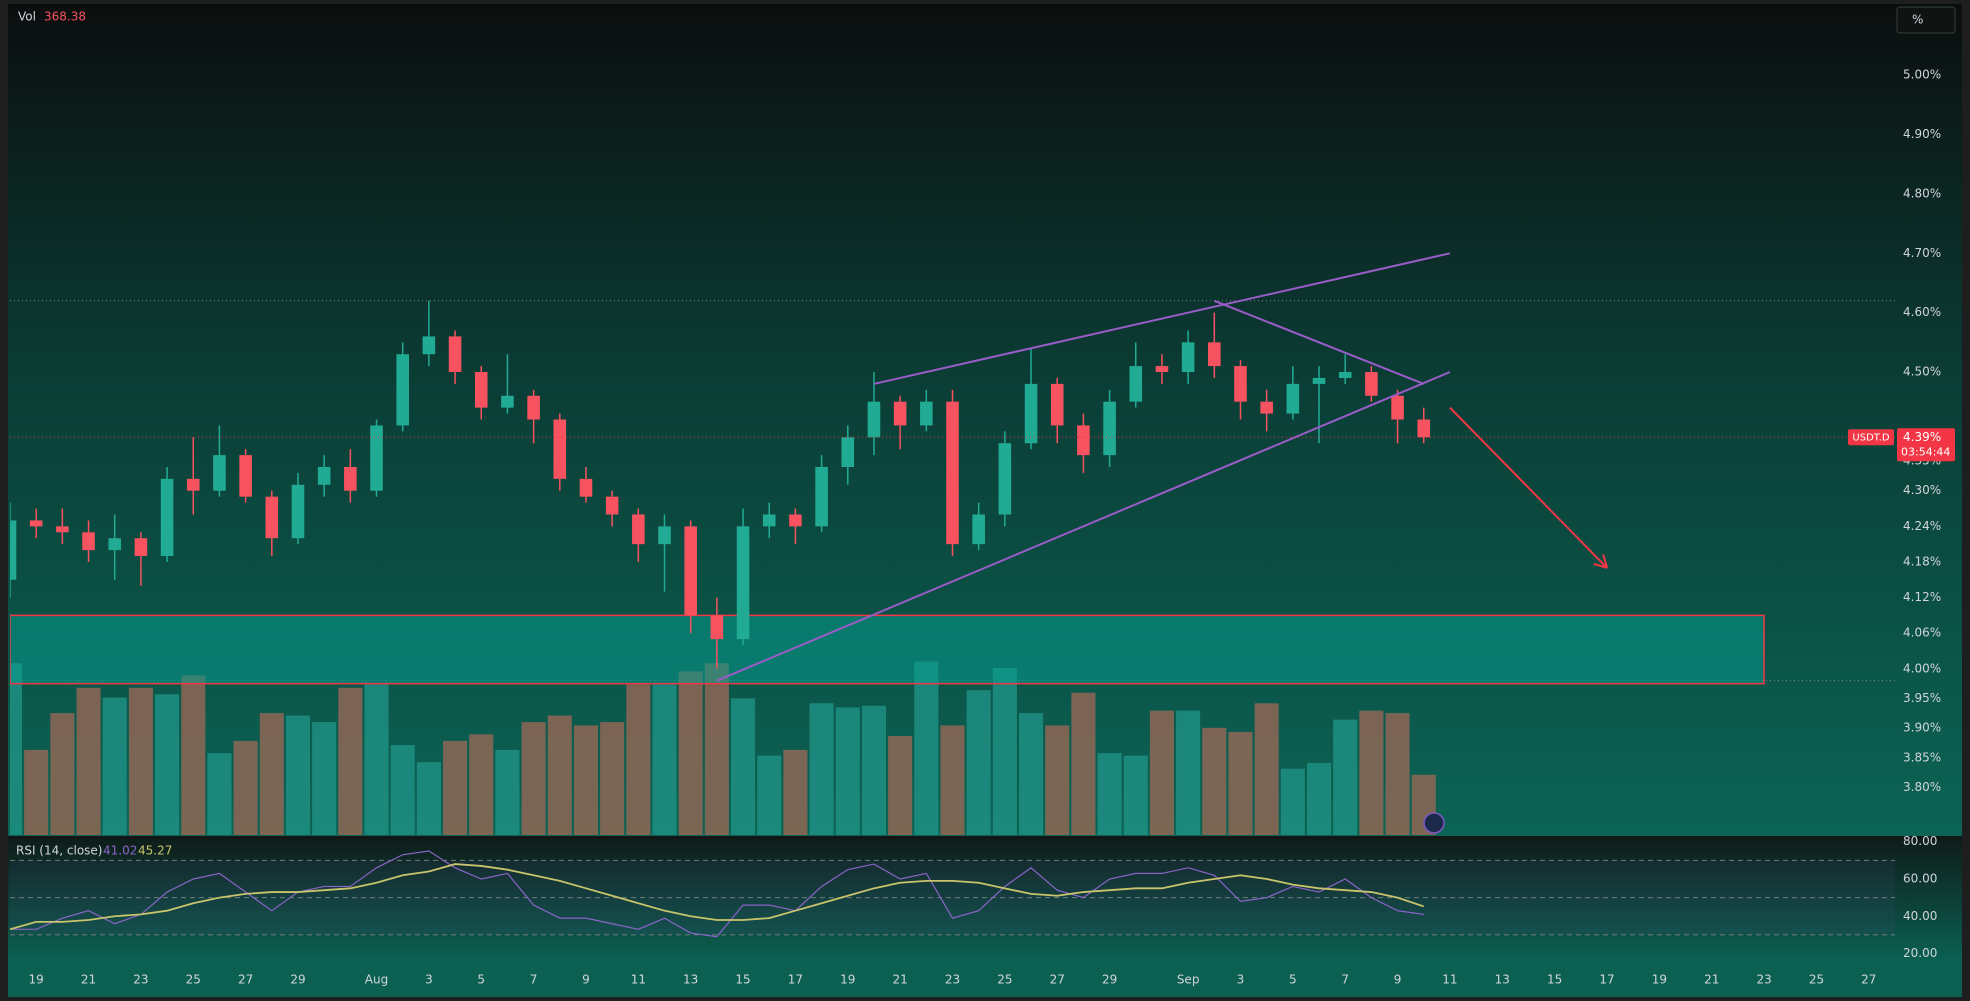  Describe the element at coordinates (1922, 372) in the screenshot. I see `y-tick-label: 4.50%` at that location.